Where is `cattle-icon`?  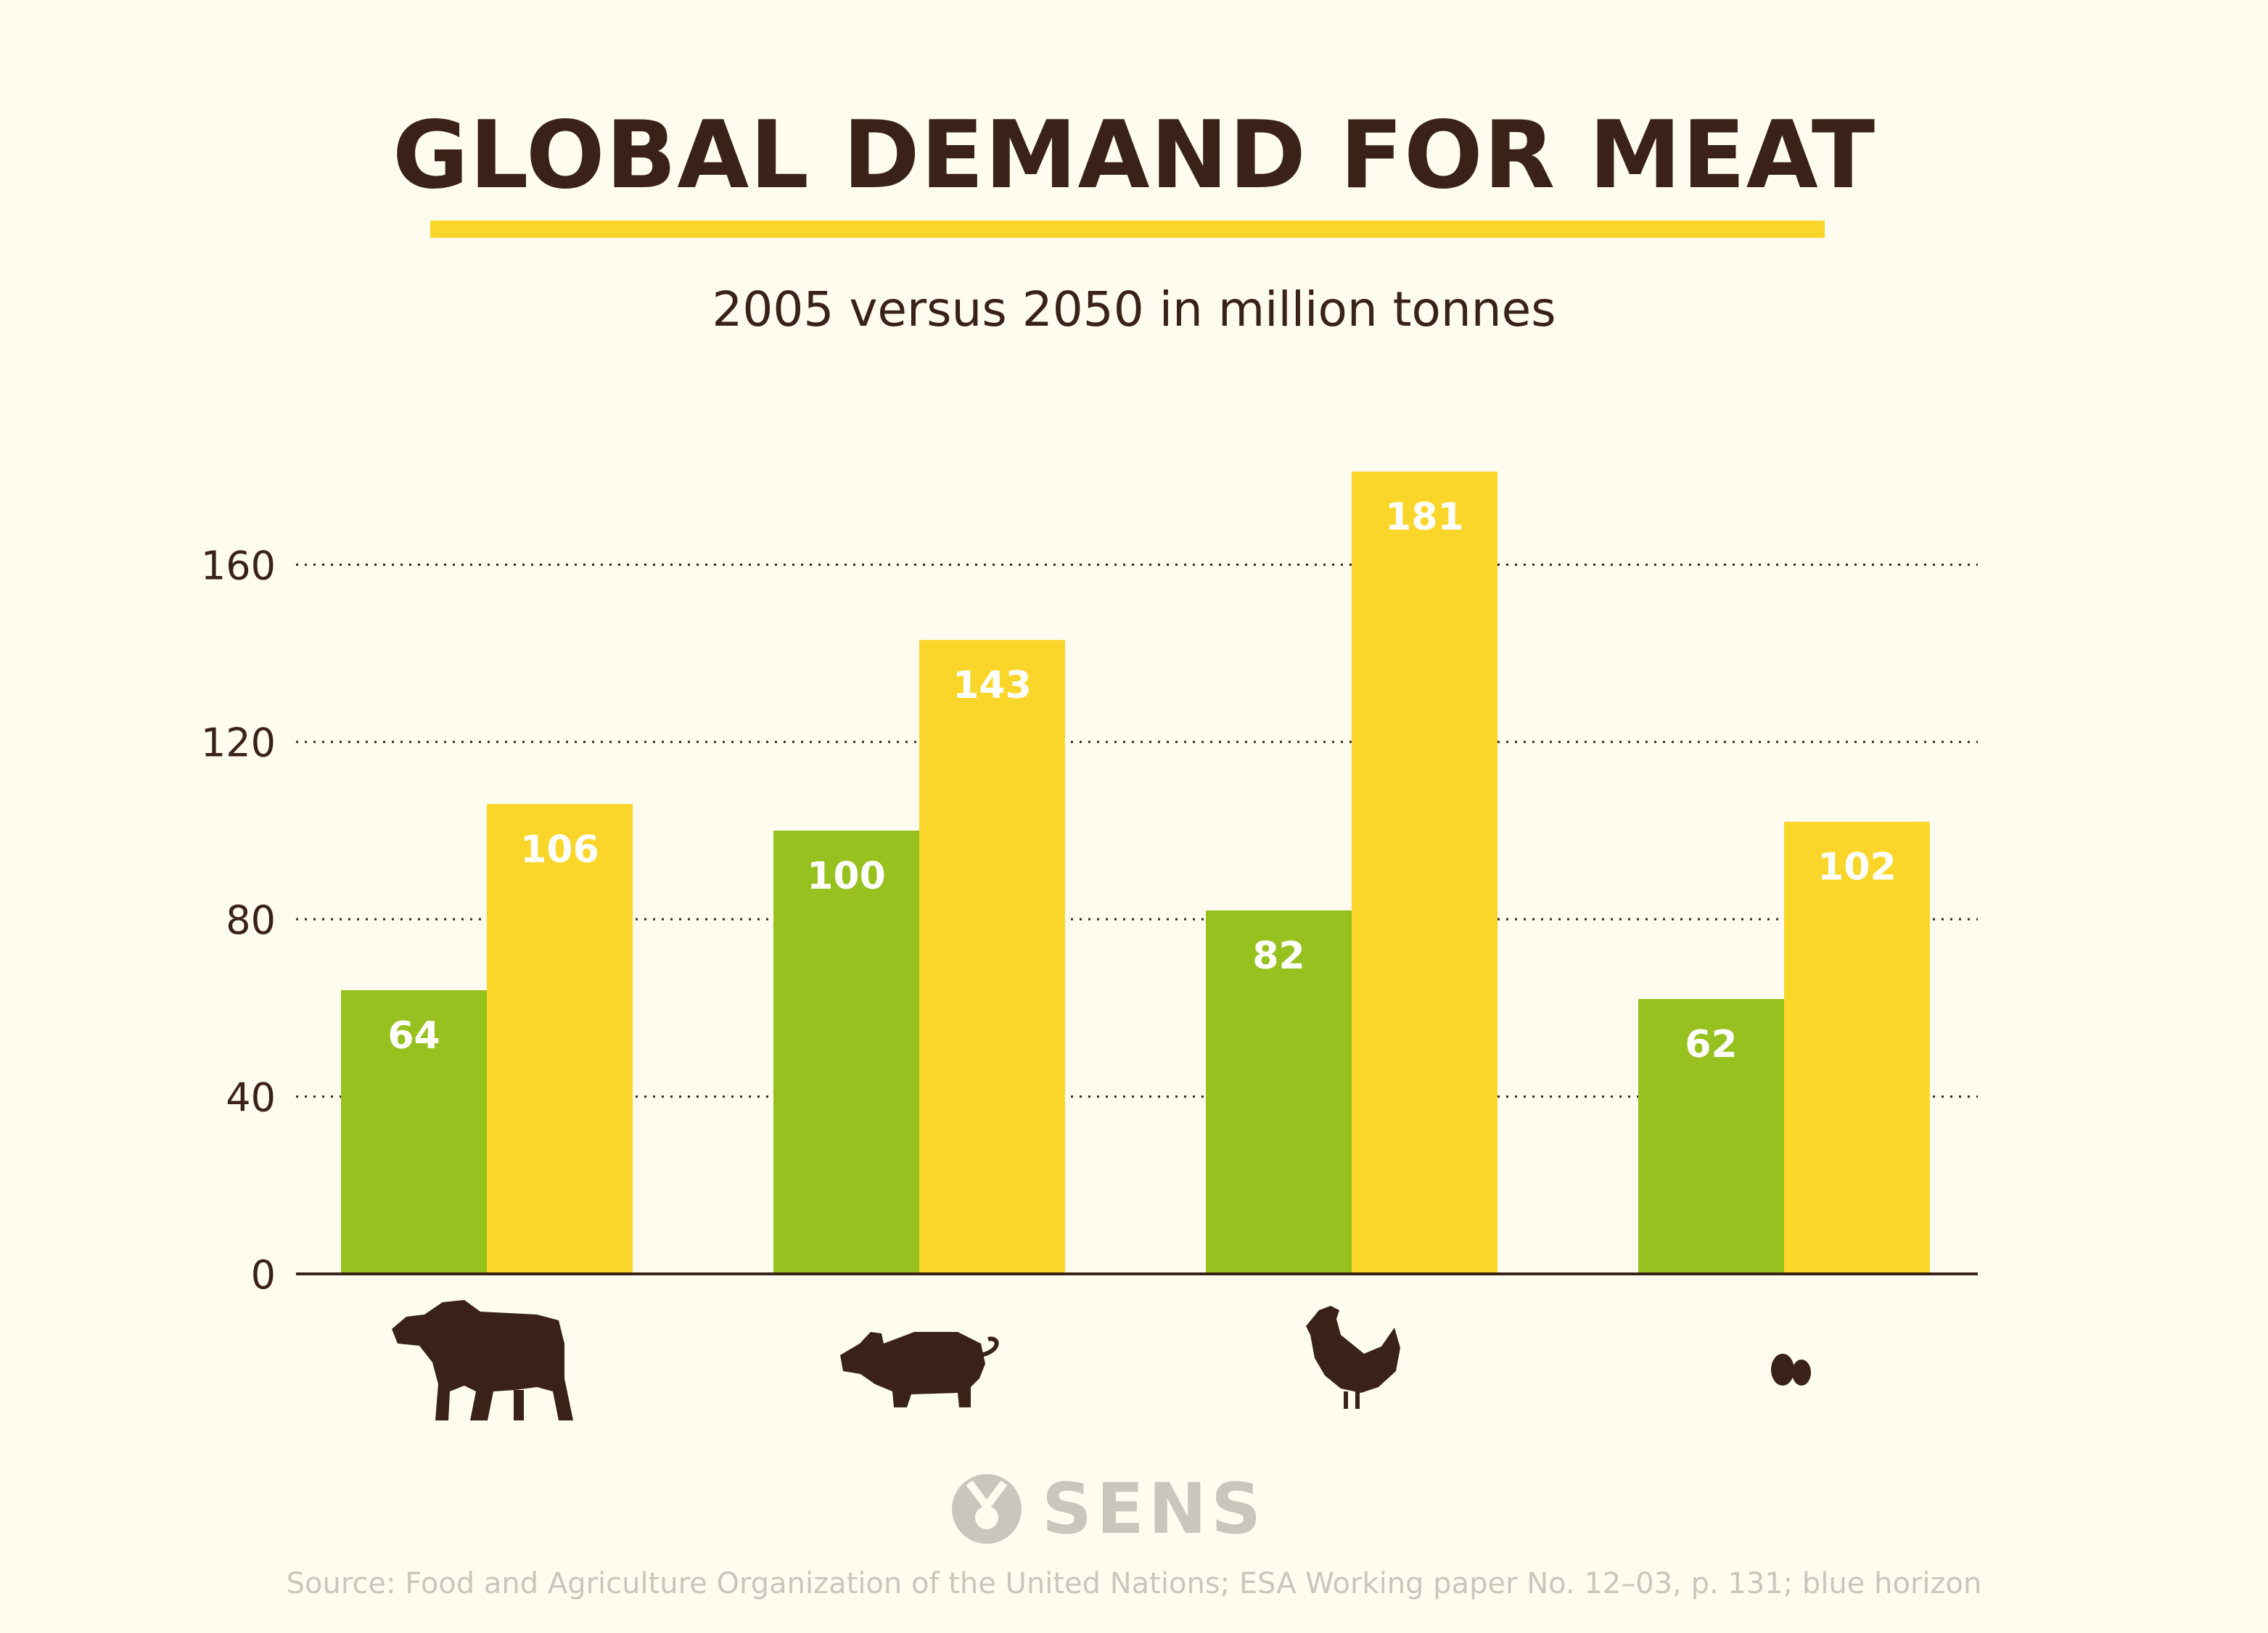 cattle-icon is located at coordinates (482, 1360).